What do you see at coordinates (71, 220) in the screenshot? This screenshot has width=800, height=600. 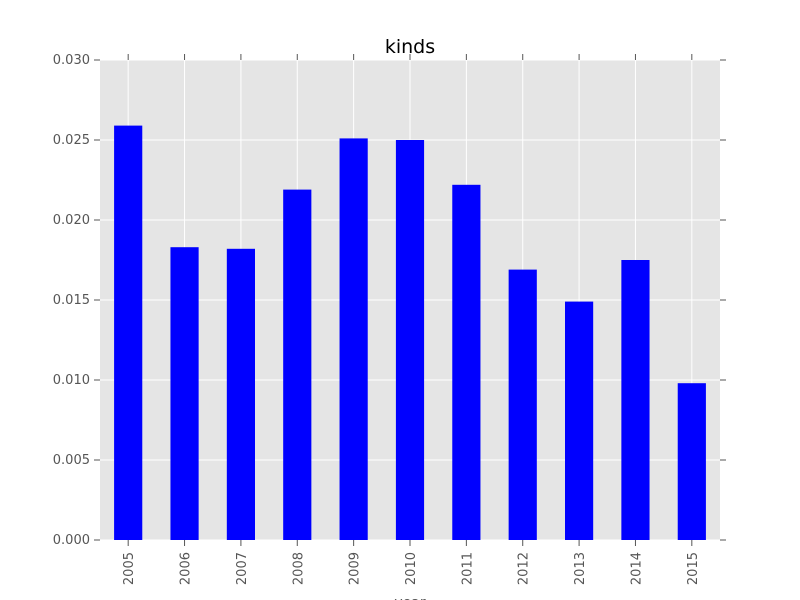 I see `y-tick-label: 0.020` at bounding box center [71, 220].